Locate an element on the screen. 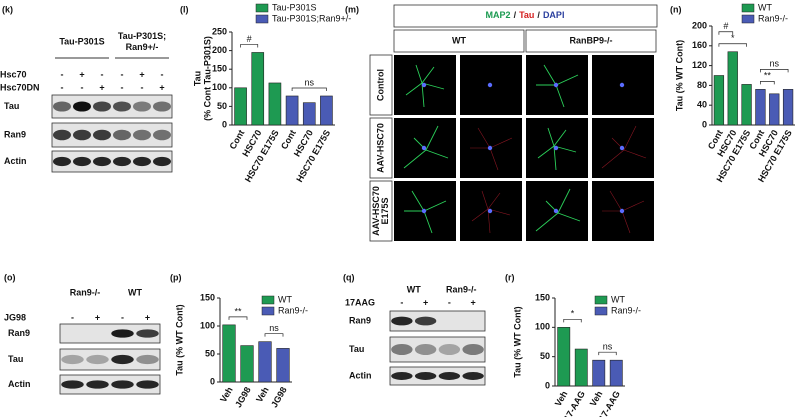 The height and width of the screenshot is (417, 798). x-tick-label: Veh is located at coordinates (596, 398).